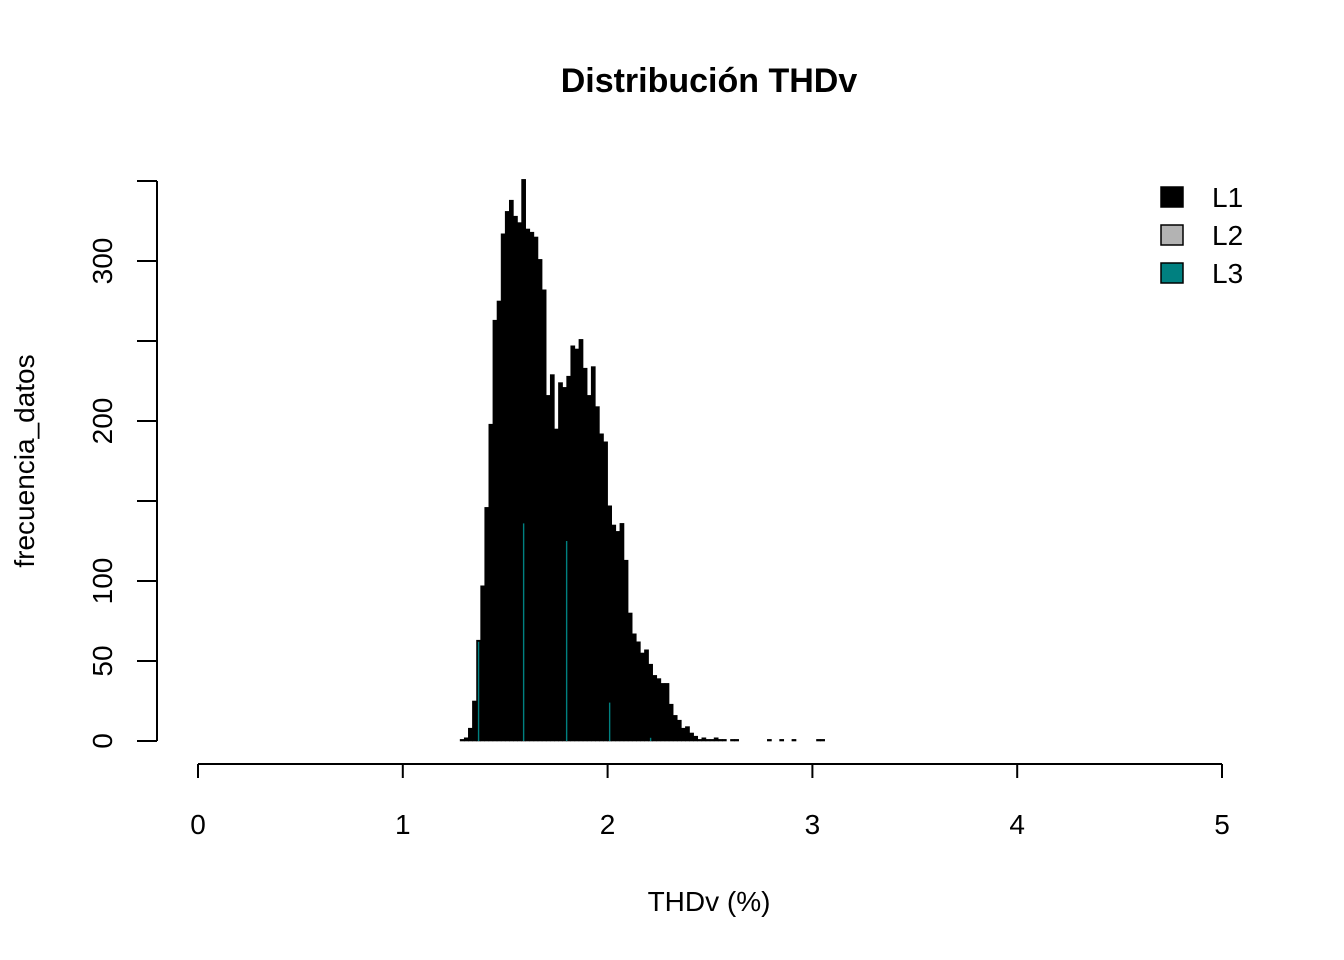 Image resolution: width=1344 pixels, height=960 pixels. Describe the element at coordinates (709, 901) in the screenshot. I see `x-axis-title: THDv (%)` at that location.